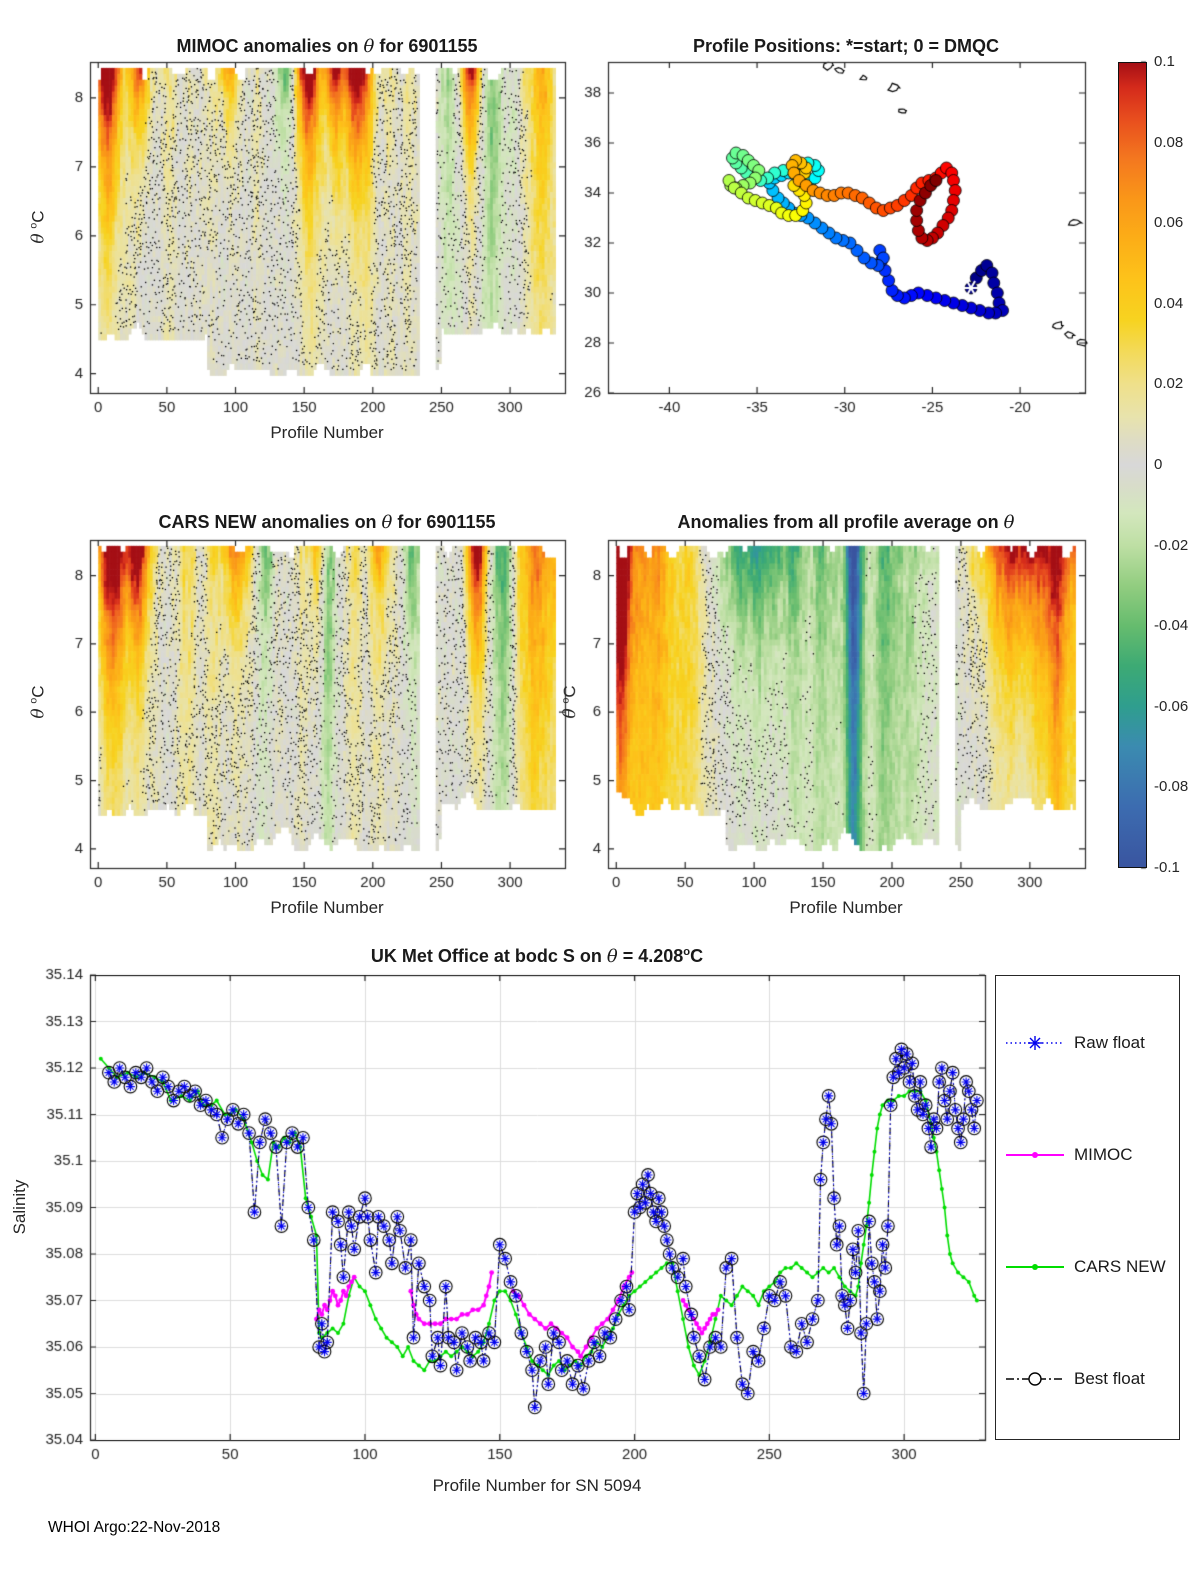 This screenshot has width=1200, height=1575. What do you see at coordinates (19, 1207) in the screenshot?
I see `ylabel-salinity: Salinity` at bounding box center [19, 1207].